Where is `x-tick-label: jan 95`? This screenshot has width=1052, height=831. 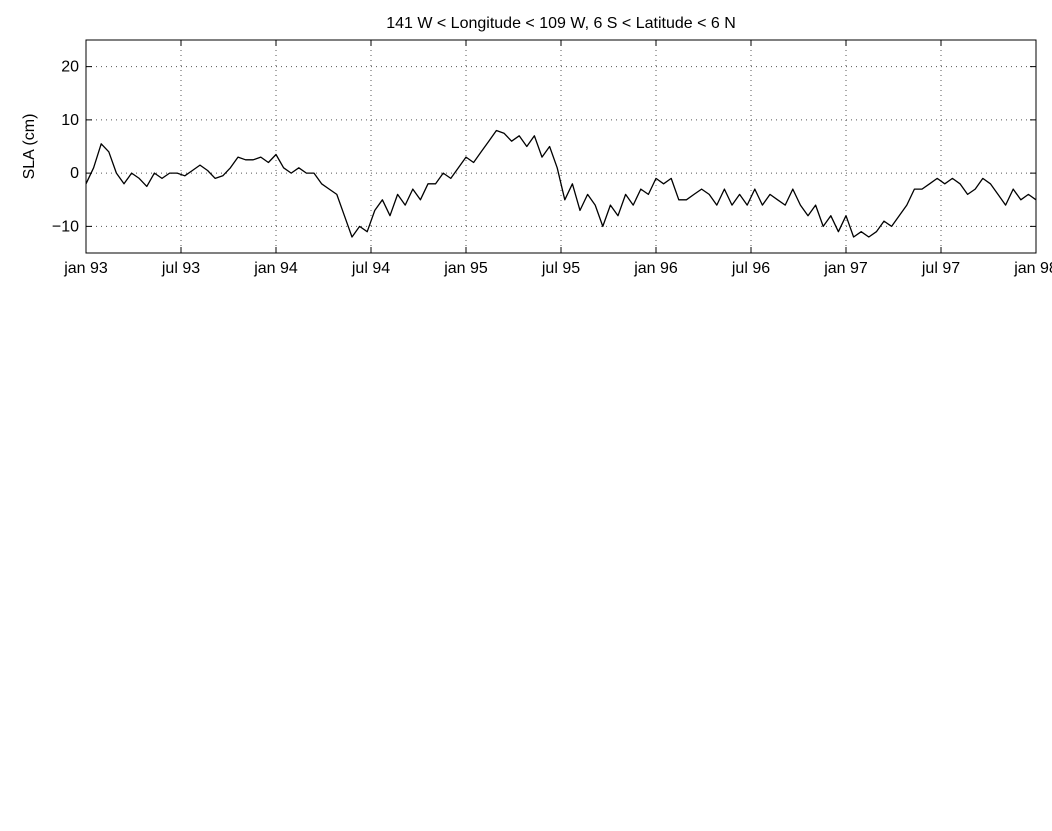
x-tick-label: jan 95 is located at coordinates (465, 268).